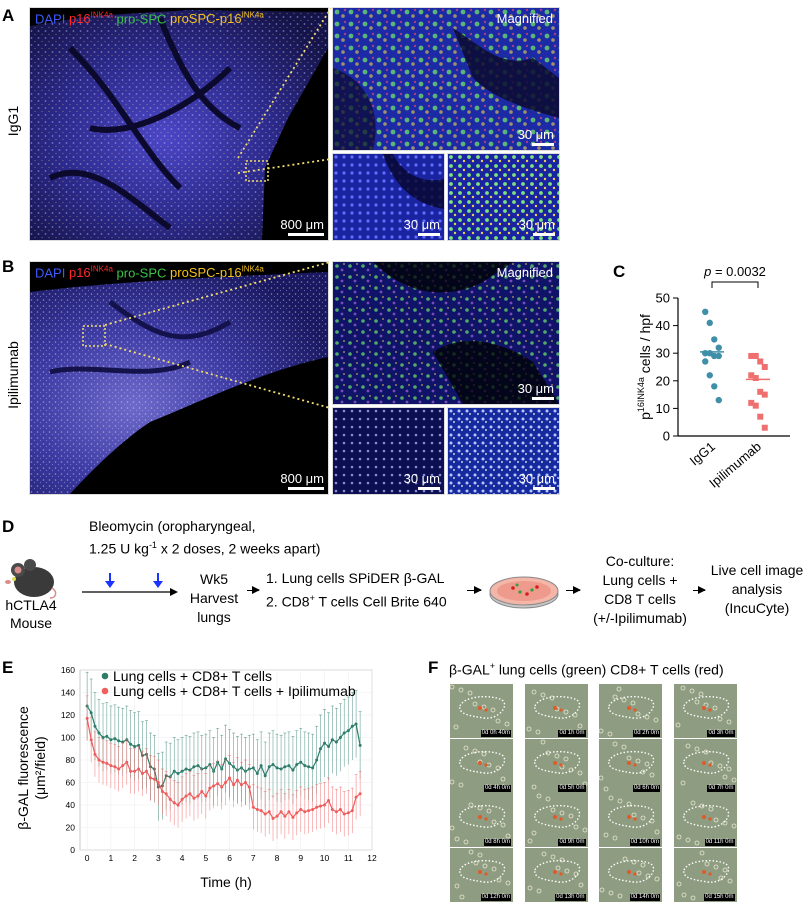 The height and width of the screenshot is (902, 810). I want to click on row-label-igg1: IgG1, so click(13, 121).